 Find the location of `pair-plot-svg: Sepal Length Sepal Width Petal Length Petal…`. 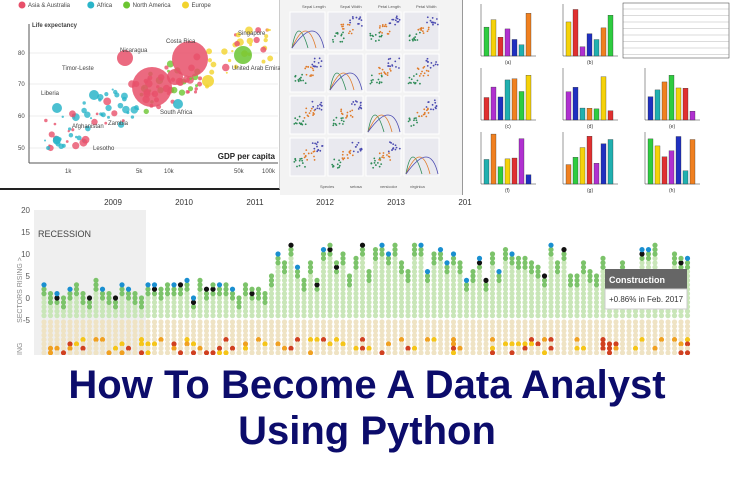

pair-plot-svg: Sepal Length Sepal Width Petal Length Petal… is located at coordinates (364, 96).